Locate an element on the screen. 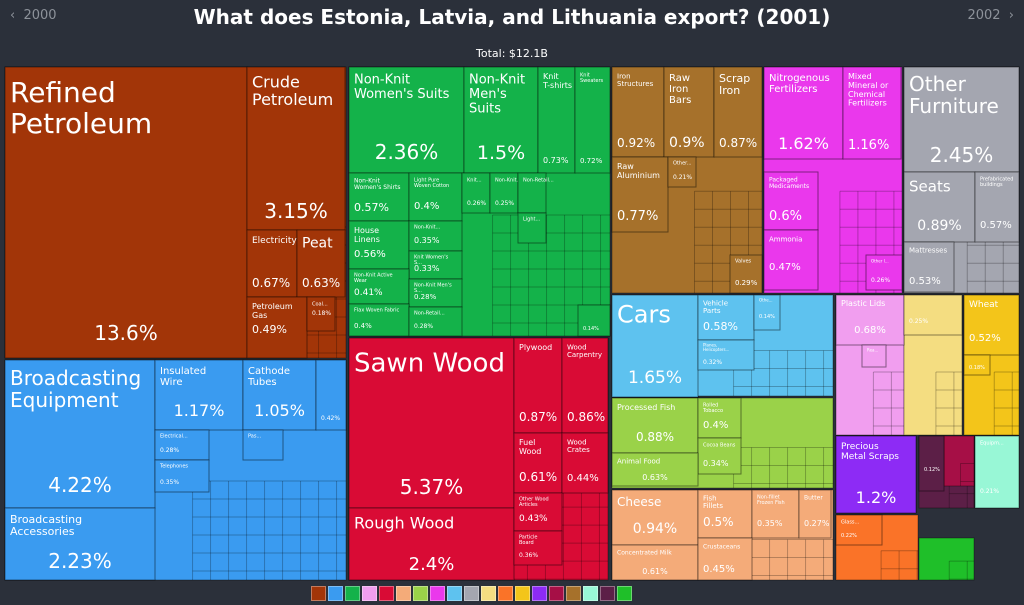  tile-label: Particle is located at coordinates (528, 538).